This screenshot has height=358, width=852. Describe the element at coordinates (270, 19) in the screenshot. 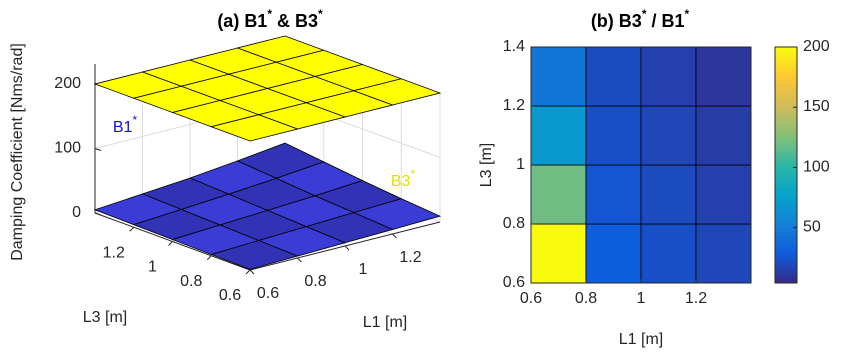

I see `chart-title: (a) B1* & B3*` at that location.